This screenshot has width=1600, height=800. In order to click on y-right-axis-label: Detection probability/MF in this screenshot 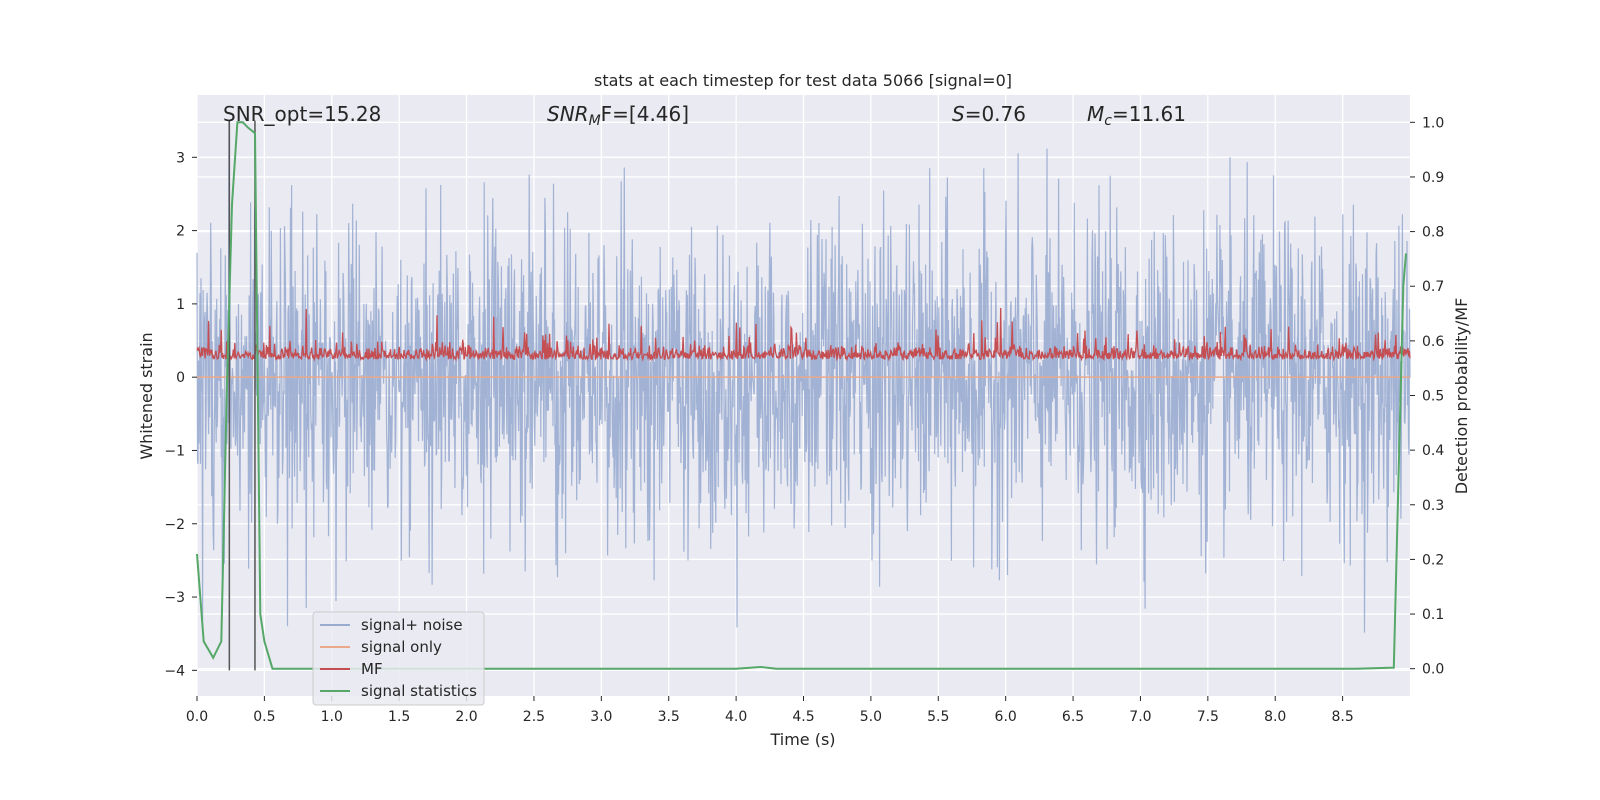, I will do `click(1461, 396)`.